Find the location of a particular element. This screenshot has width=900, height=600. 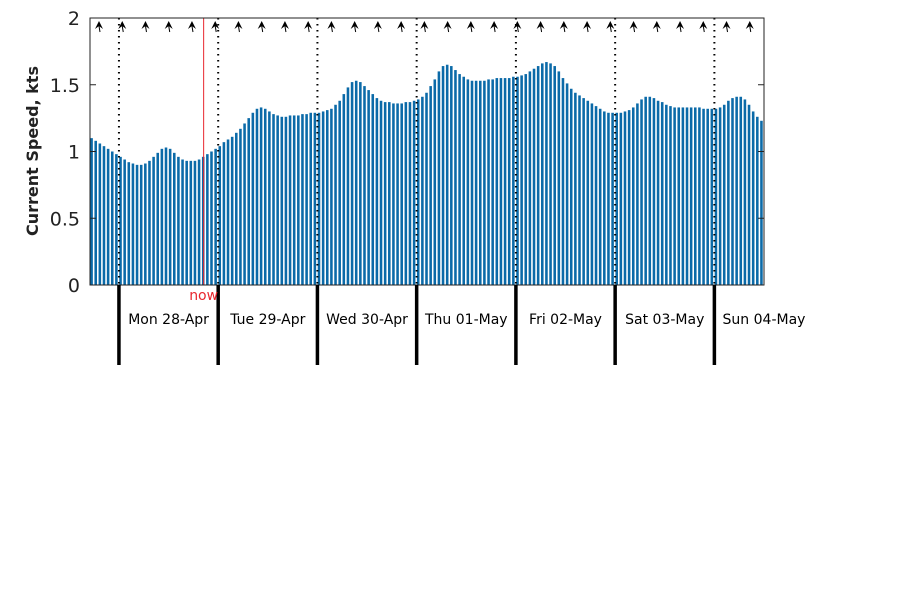

y-tick-label: 1.5 is located at coordinates (65, 86).